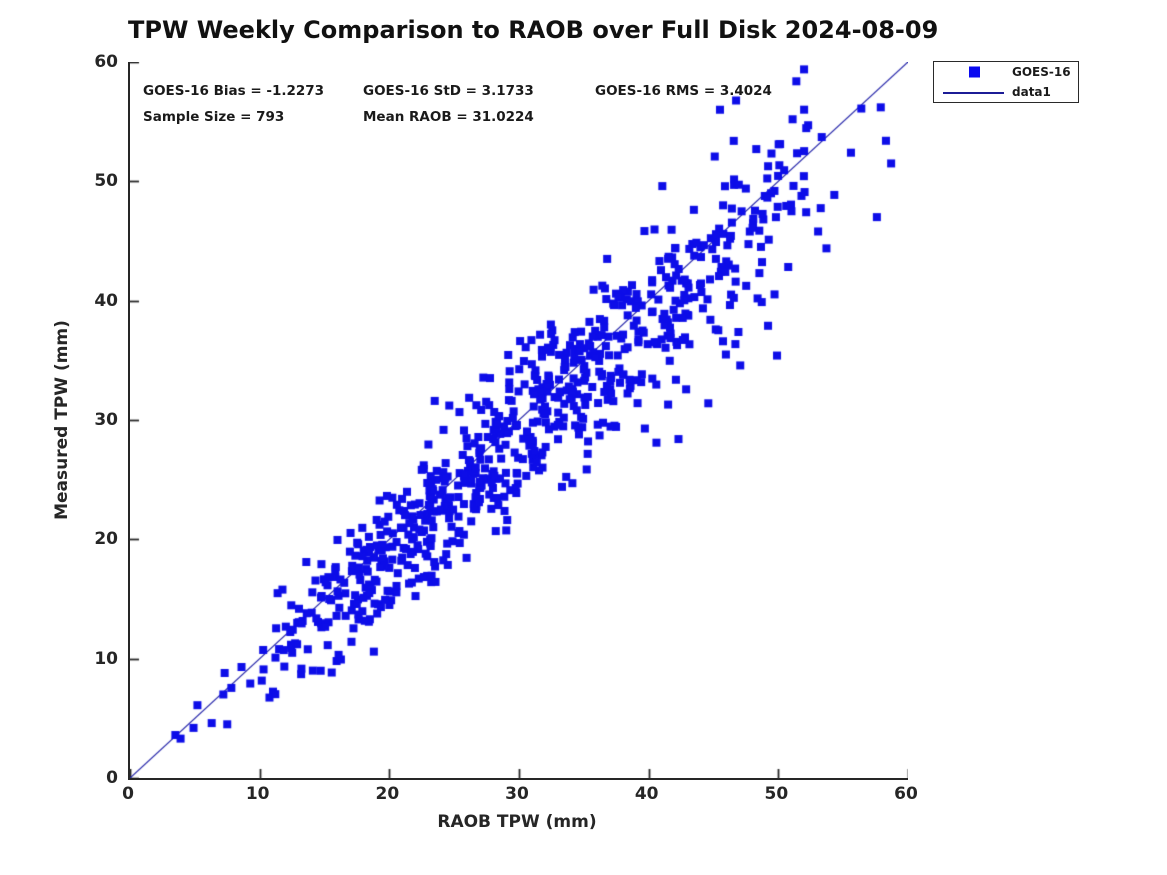 The height and width of the screenshot is (875, 1167). I want to click on y-tick-label: 0, so click(112, 778).